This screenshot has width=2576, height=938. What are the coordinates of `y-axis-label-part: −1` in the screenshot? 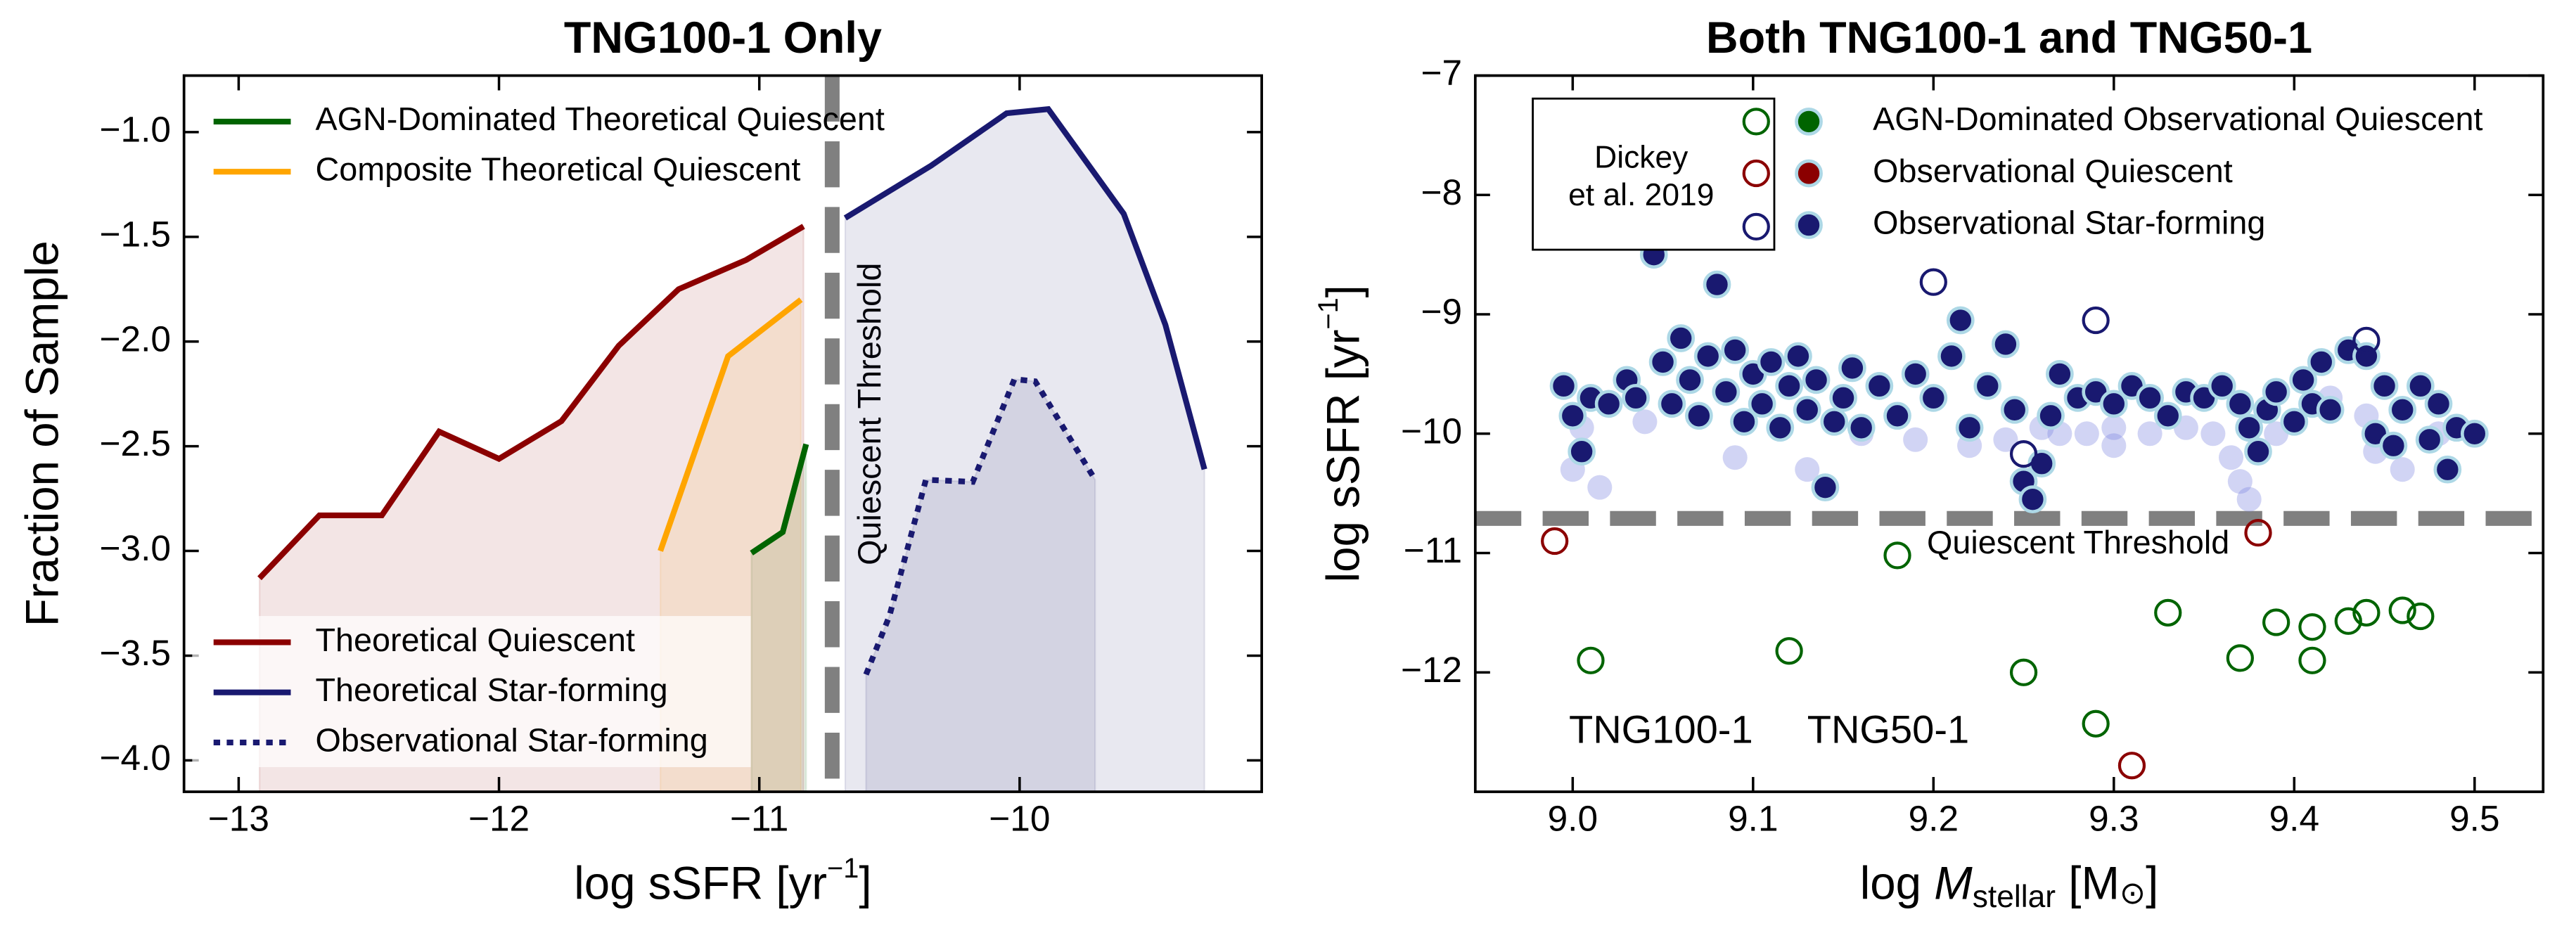 It's located at (1329, 313).